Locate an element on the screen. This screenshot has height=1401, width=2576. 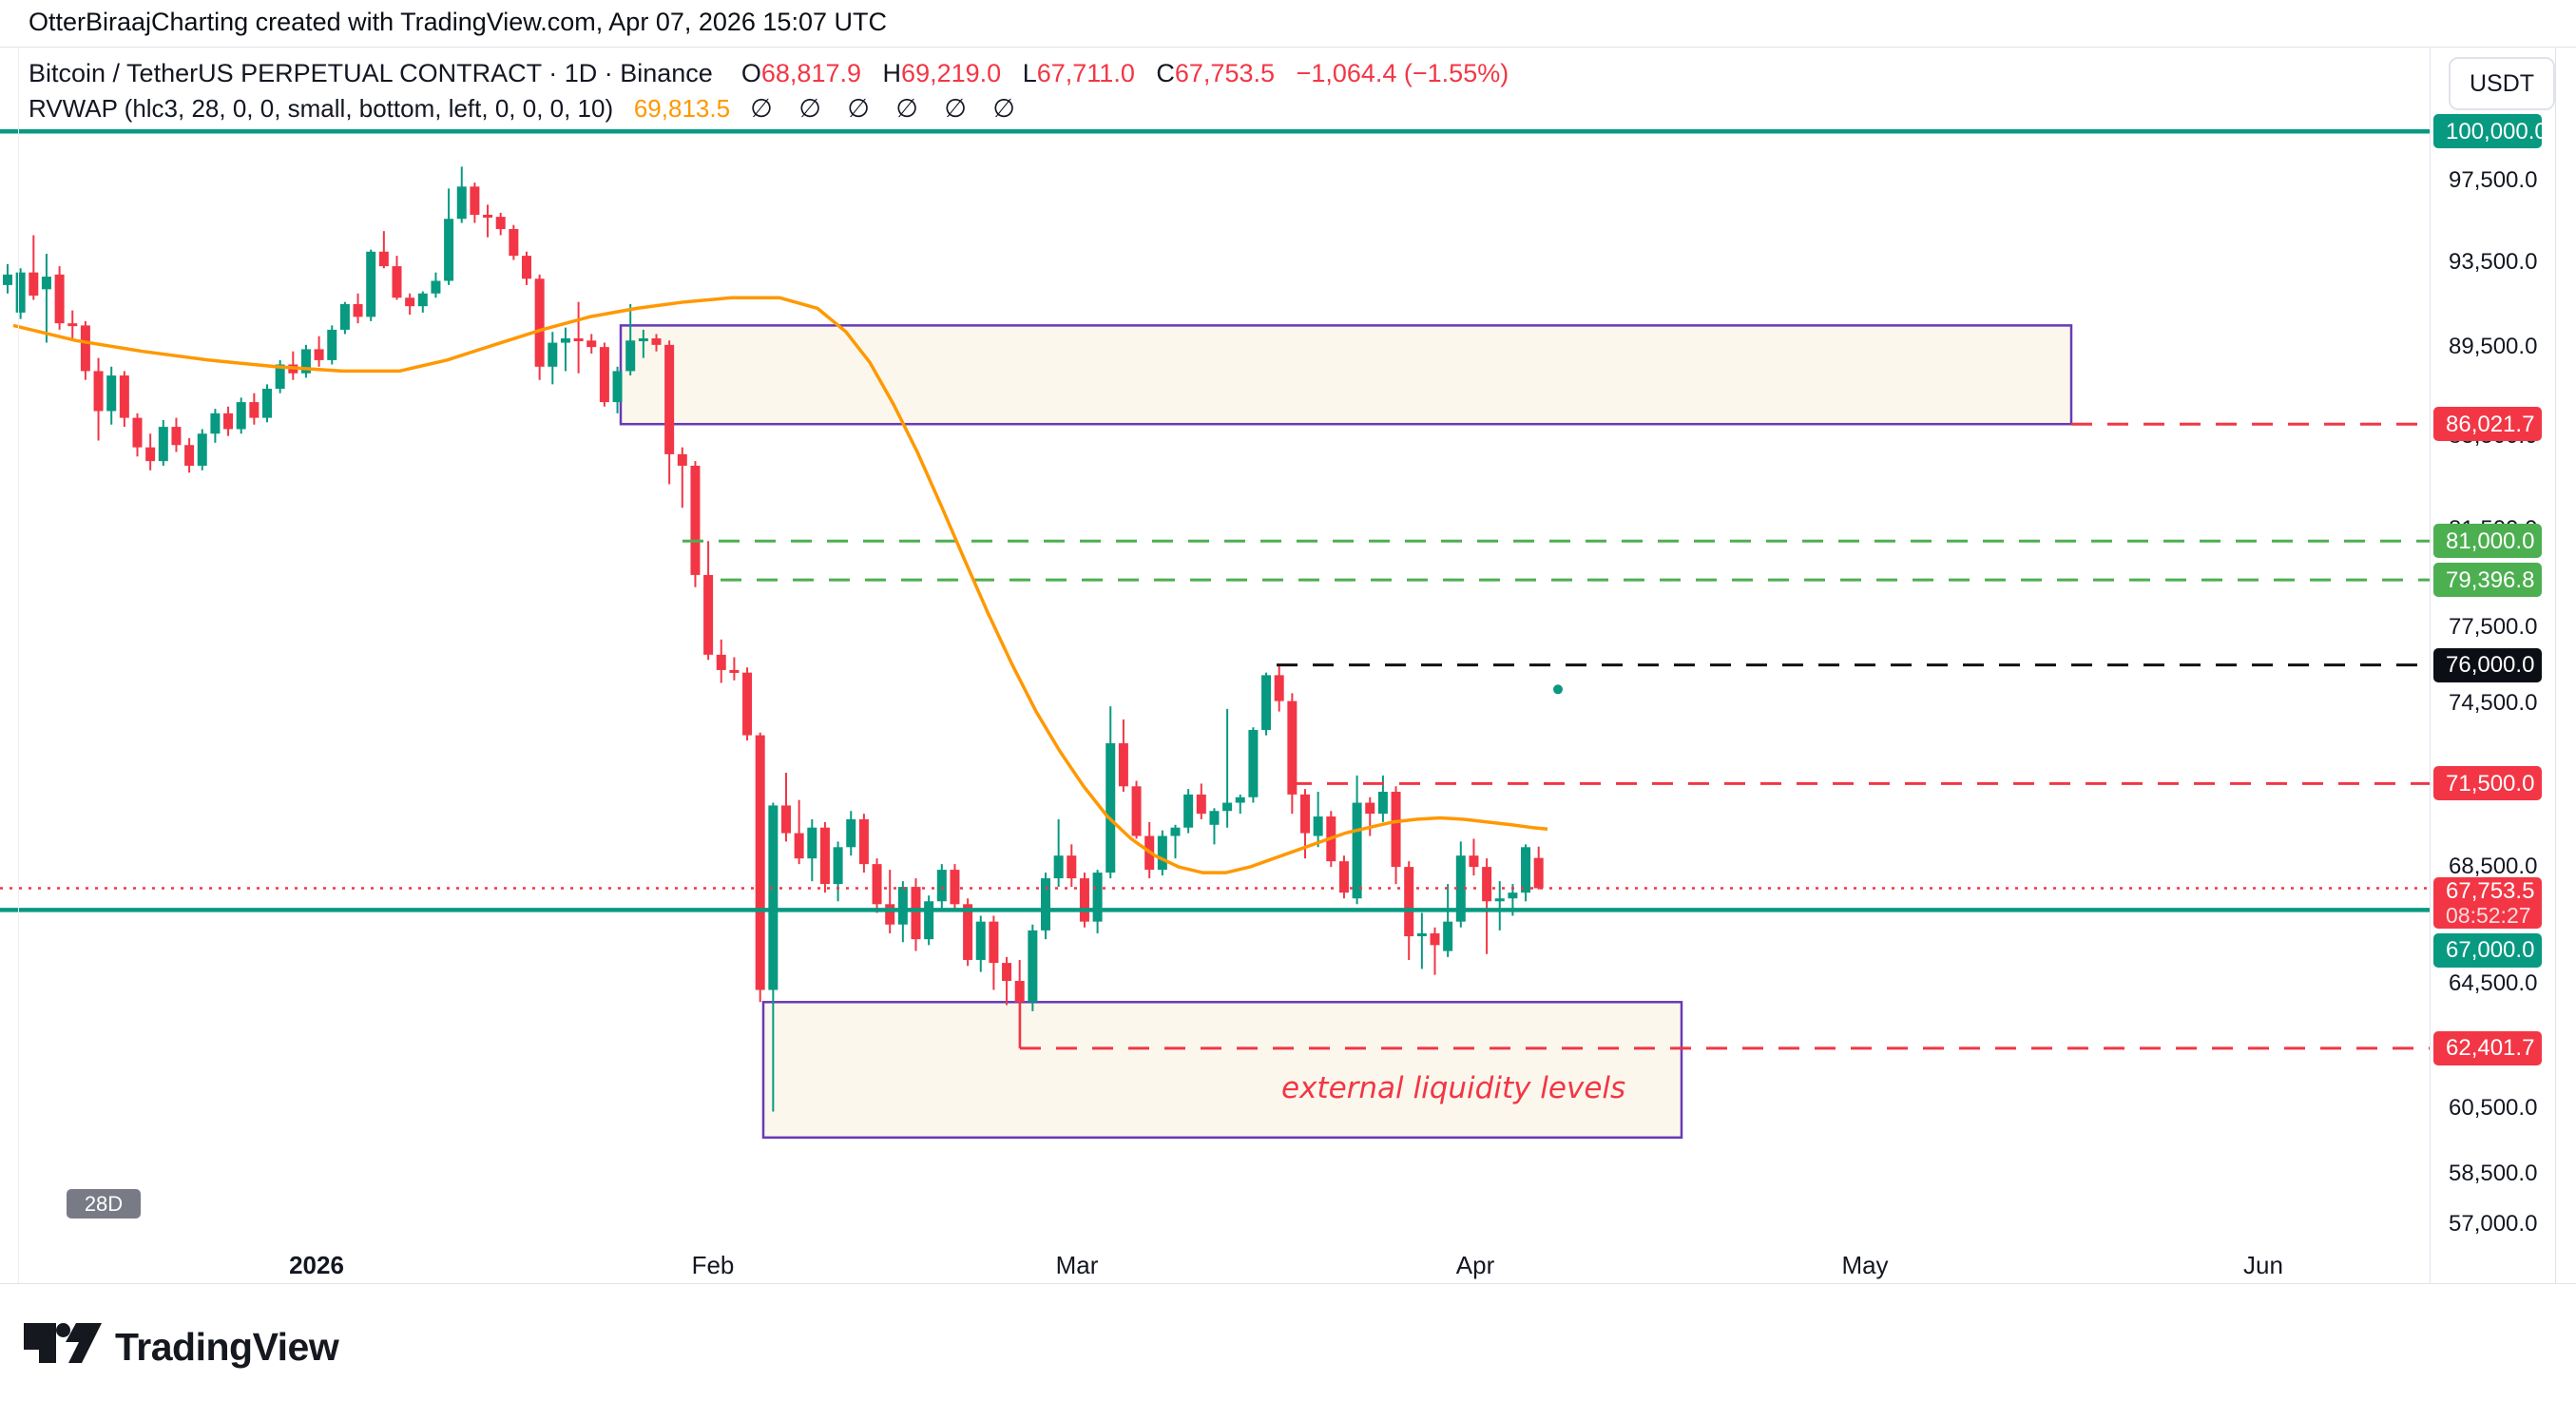
price-tick-64500: 64,500.0 is located at coordinates (2494, 984).